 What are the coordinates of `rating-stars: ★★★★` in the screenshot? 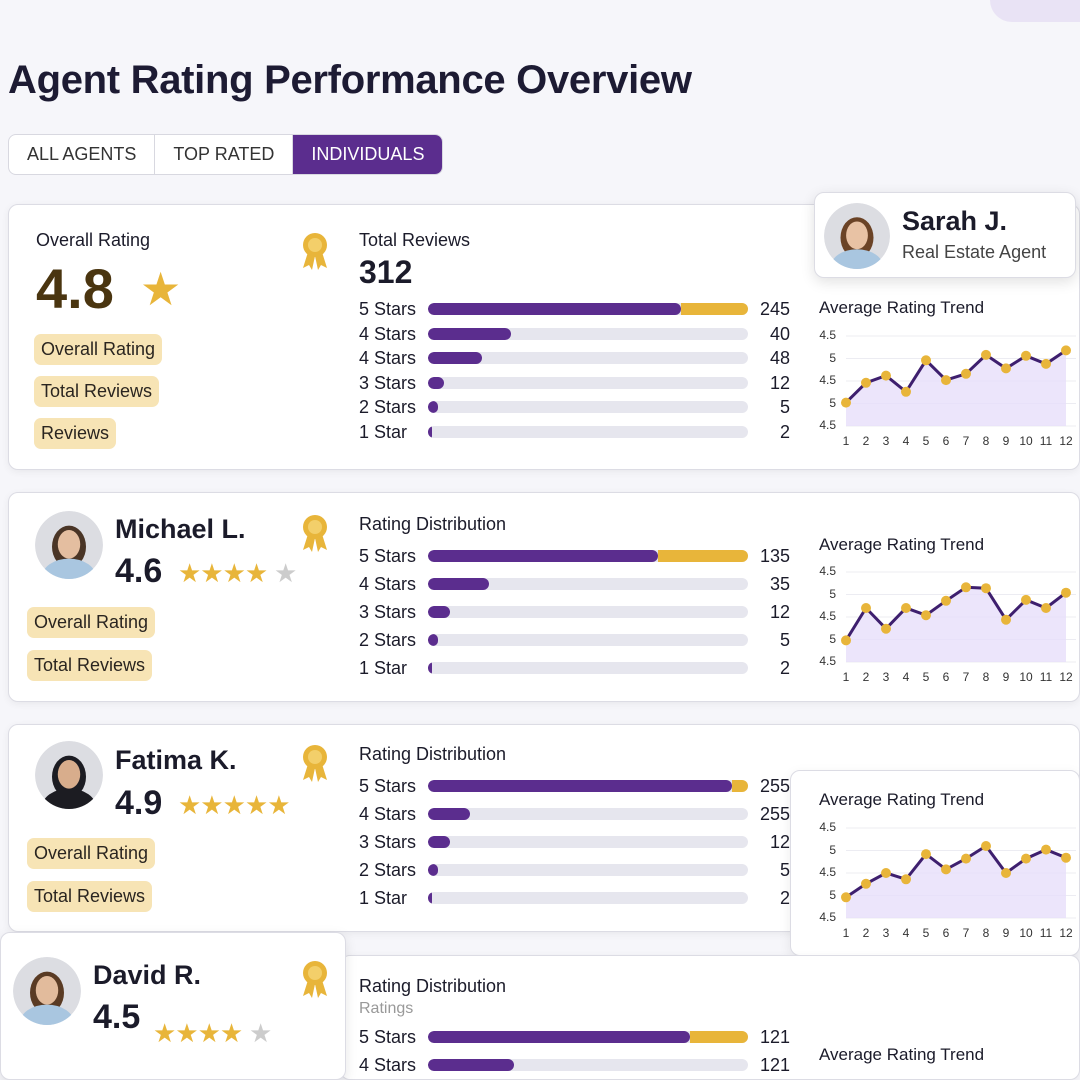 It's located at (198, 1033).